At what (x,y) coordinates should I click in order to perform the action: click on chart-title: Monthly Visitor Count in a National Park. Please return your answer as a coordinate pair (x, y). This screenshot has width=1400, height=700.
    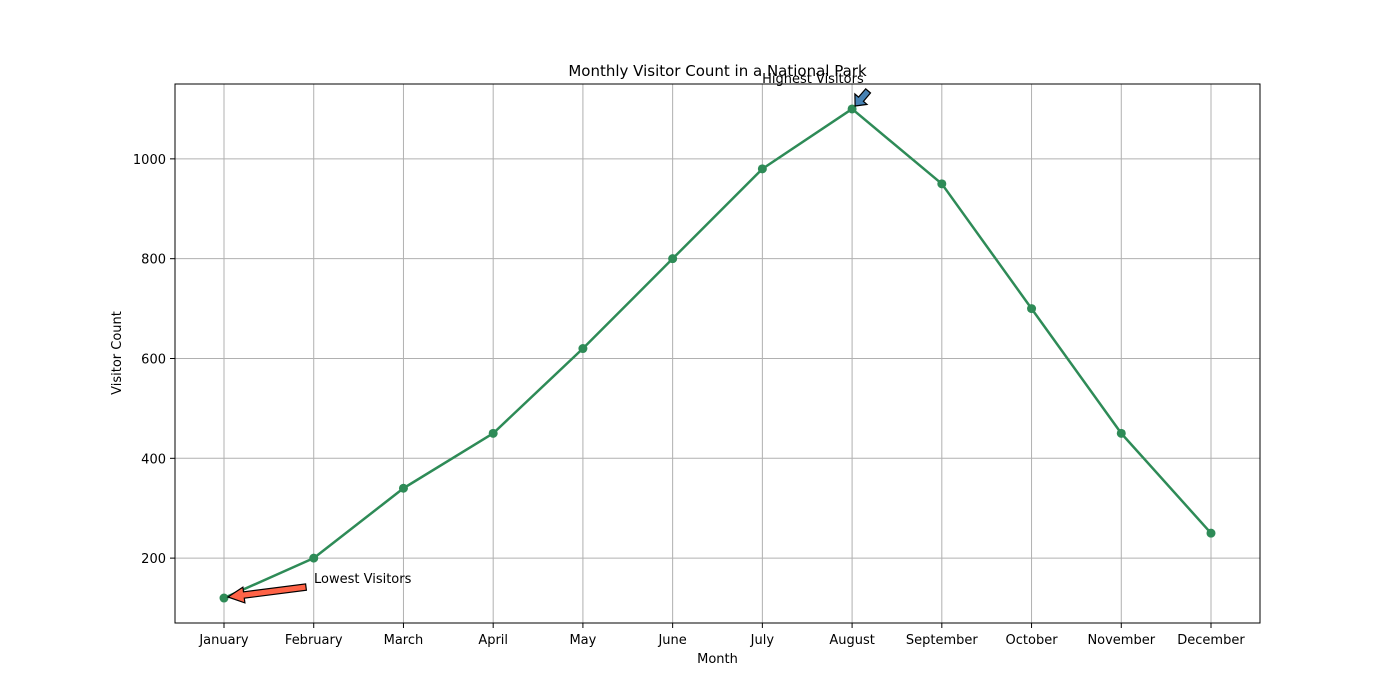
    Looking at the image, I should click on (717, 71).